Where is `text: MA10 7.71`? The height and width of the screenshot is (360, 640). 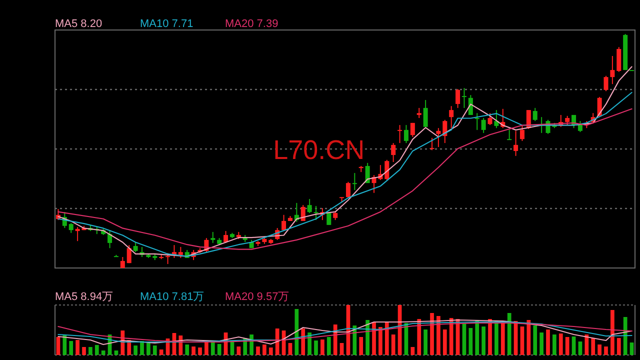 text: MA10 7.71 is located at coordinates (167, 24).